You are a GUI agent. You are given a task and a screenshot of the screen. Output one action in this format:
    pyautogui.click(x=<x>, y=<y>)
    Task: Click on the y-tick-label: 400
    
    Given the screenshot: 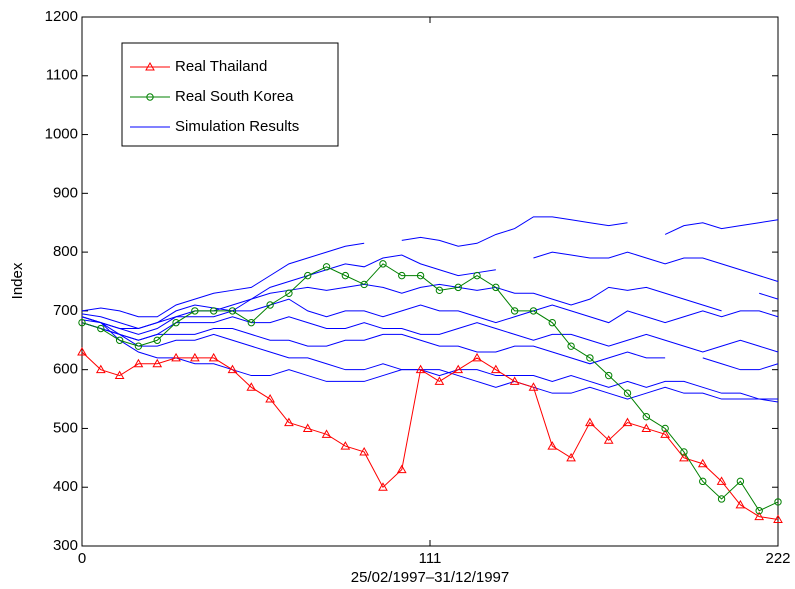 What is the action you would take?
    pyautogui.click(x=65, y=486)
    